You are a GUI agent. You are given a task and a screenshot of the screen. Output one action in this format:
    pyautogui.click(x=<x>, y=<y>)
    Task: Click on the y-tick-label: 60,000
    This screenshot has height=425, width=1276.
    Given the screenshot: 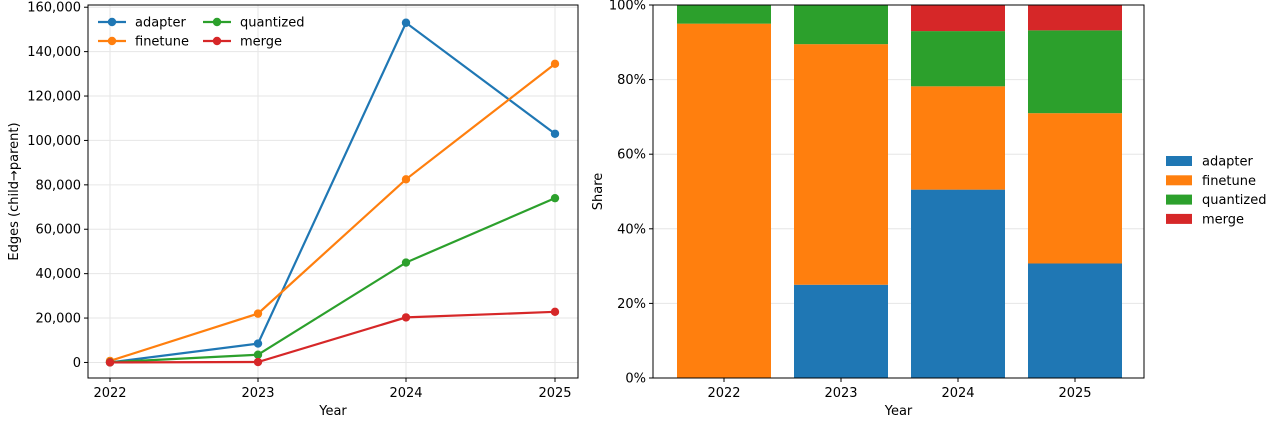 What is the action you would take?
    pyautogui.click(x=59, y=230)
    